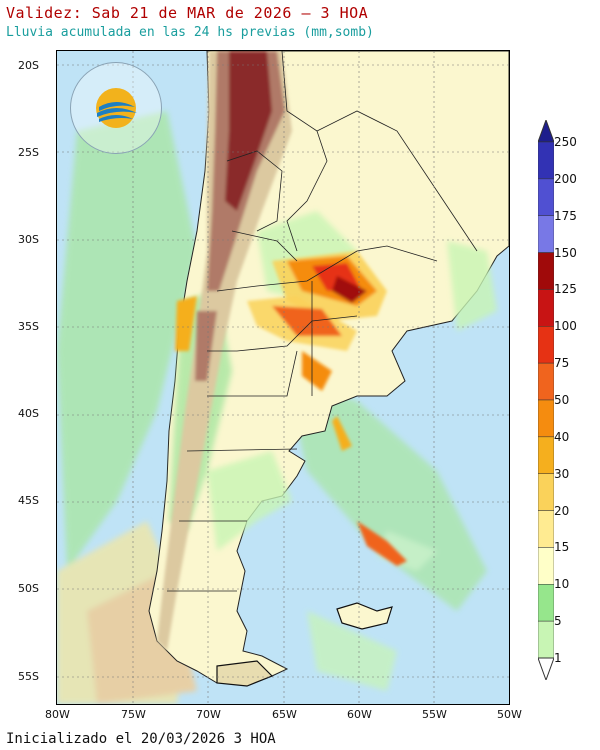 Image resolution: width=600 pixels, height=750 pixels. What do you see at coordinates (28, 239) in the screenshot?
I see `lat-label-30s: 30S` at bounding box center [28, 239].